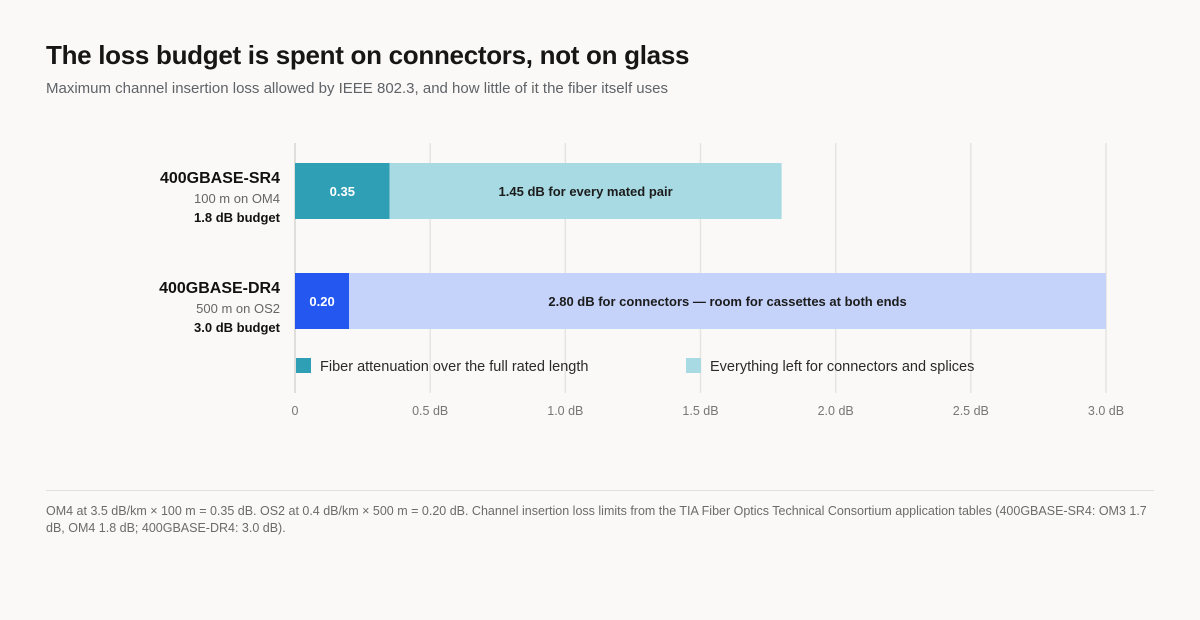  What do you see at coordinates (237, 198) in the screenshot?
I see `category-detail: 100 m on OM4` at bounding box center [237, 198].